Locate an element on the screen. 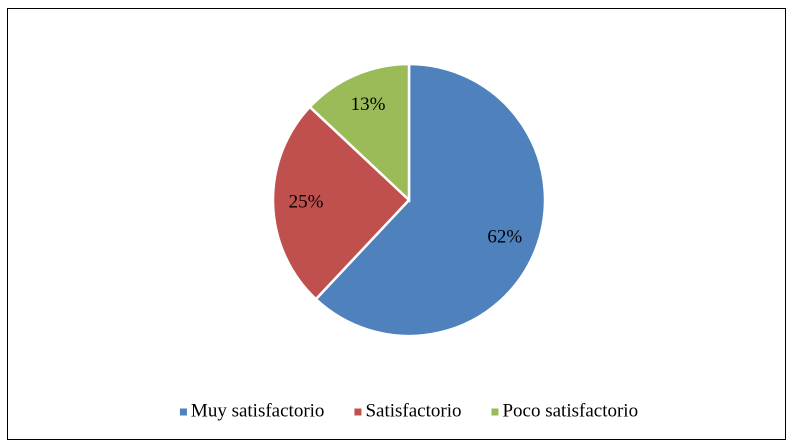  legend-label: Muy satisfactorio is located at coordinates (258, 410).